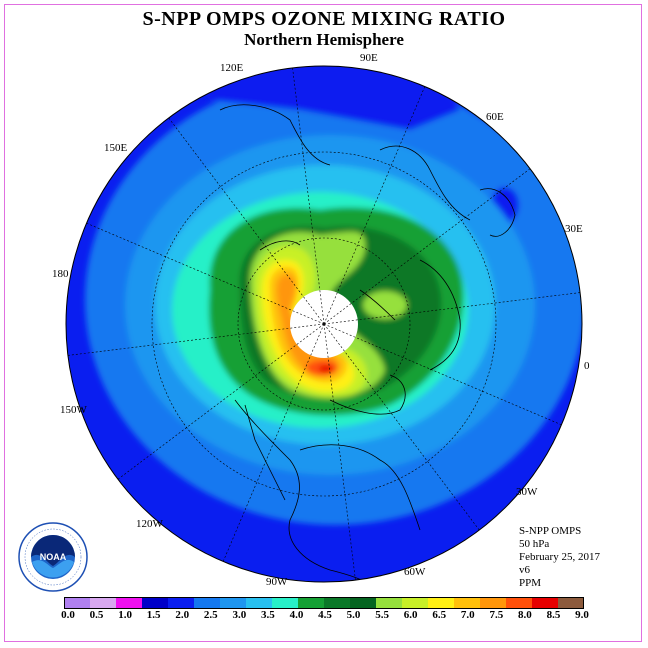 Image resolution: width=648 pixels, height=648 pixels. I want to click on info-pressure: 50 hPa, so click(534, 544).